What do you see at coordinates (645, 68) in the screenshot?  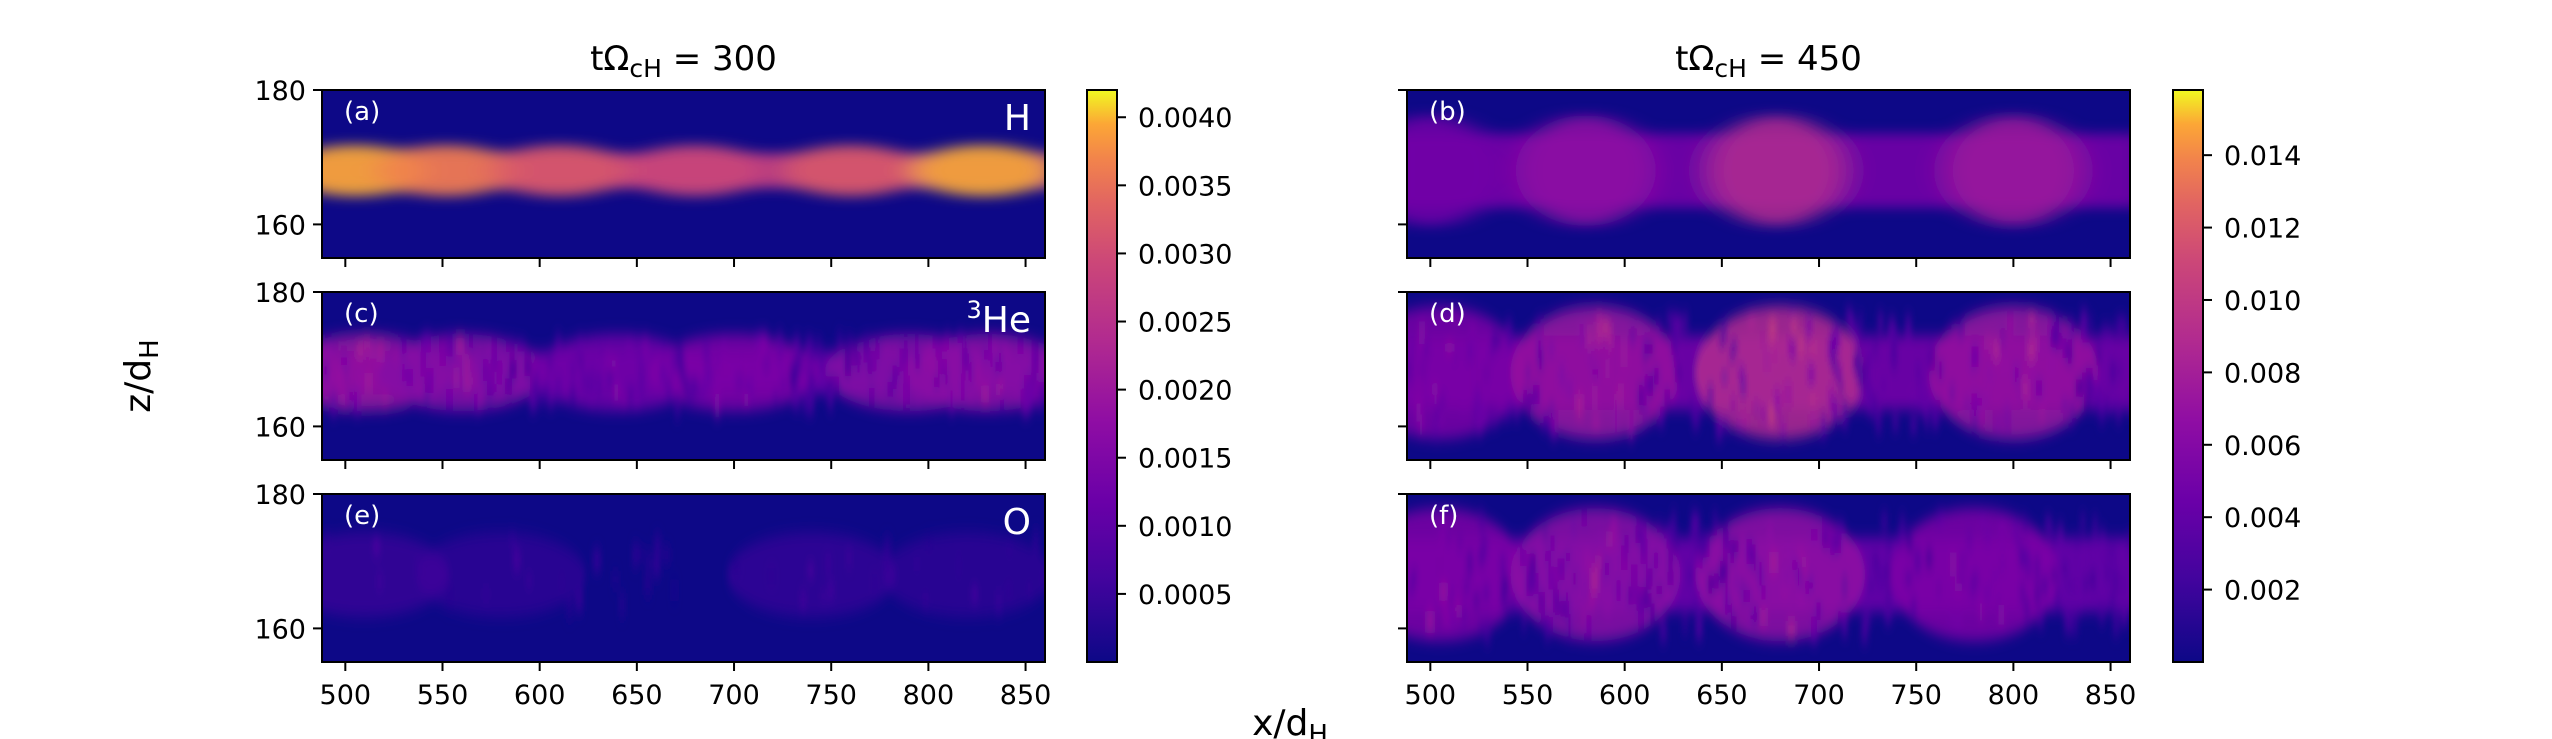 I see `title-subscript: cH` at bounding box center [645, 68].